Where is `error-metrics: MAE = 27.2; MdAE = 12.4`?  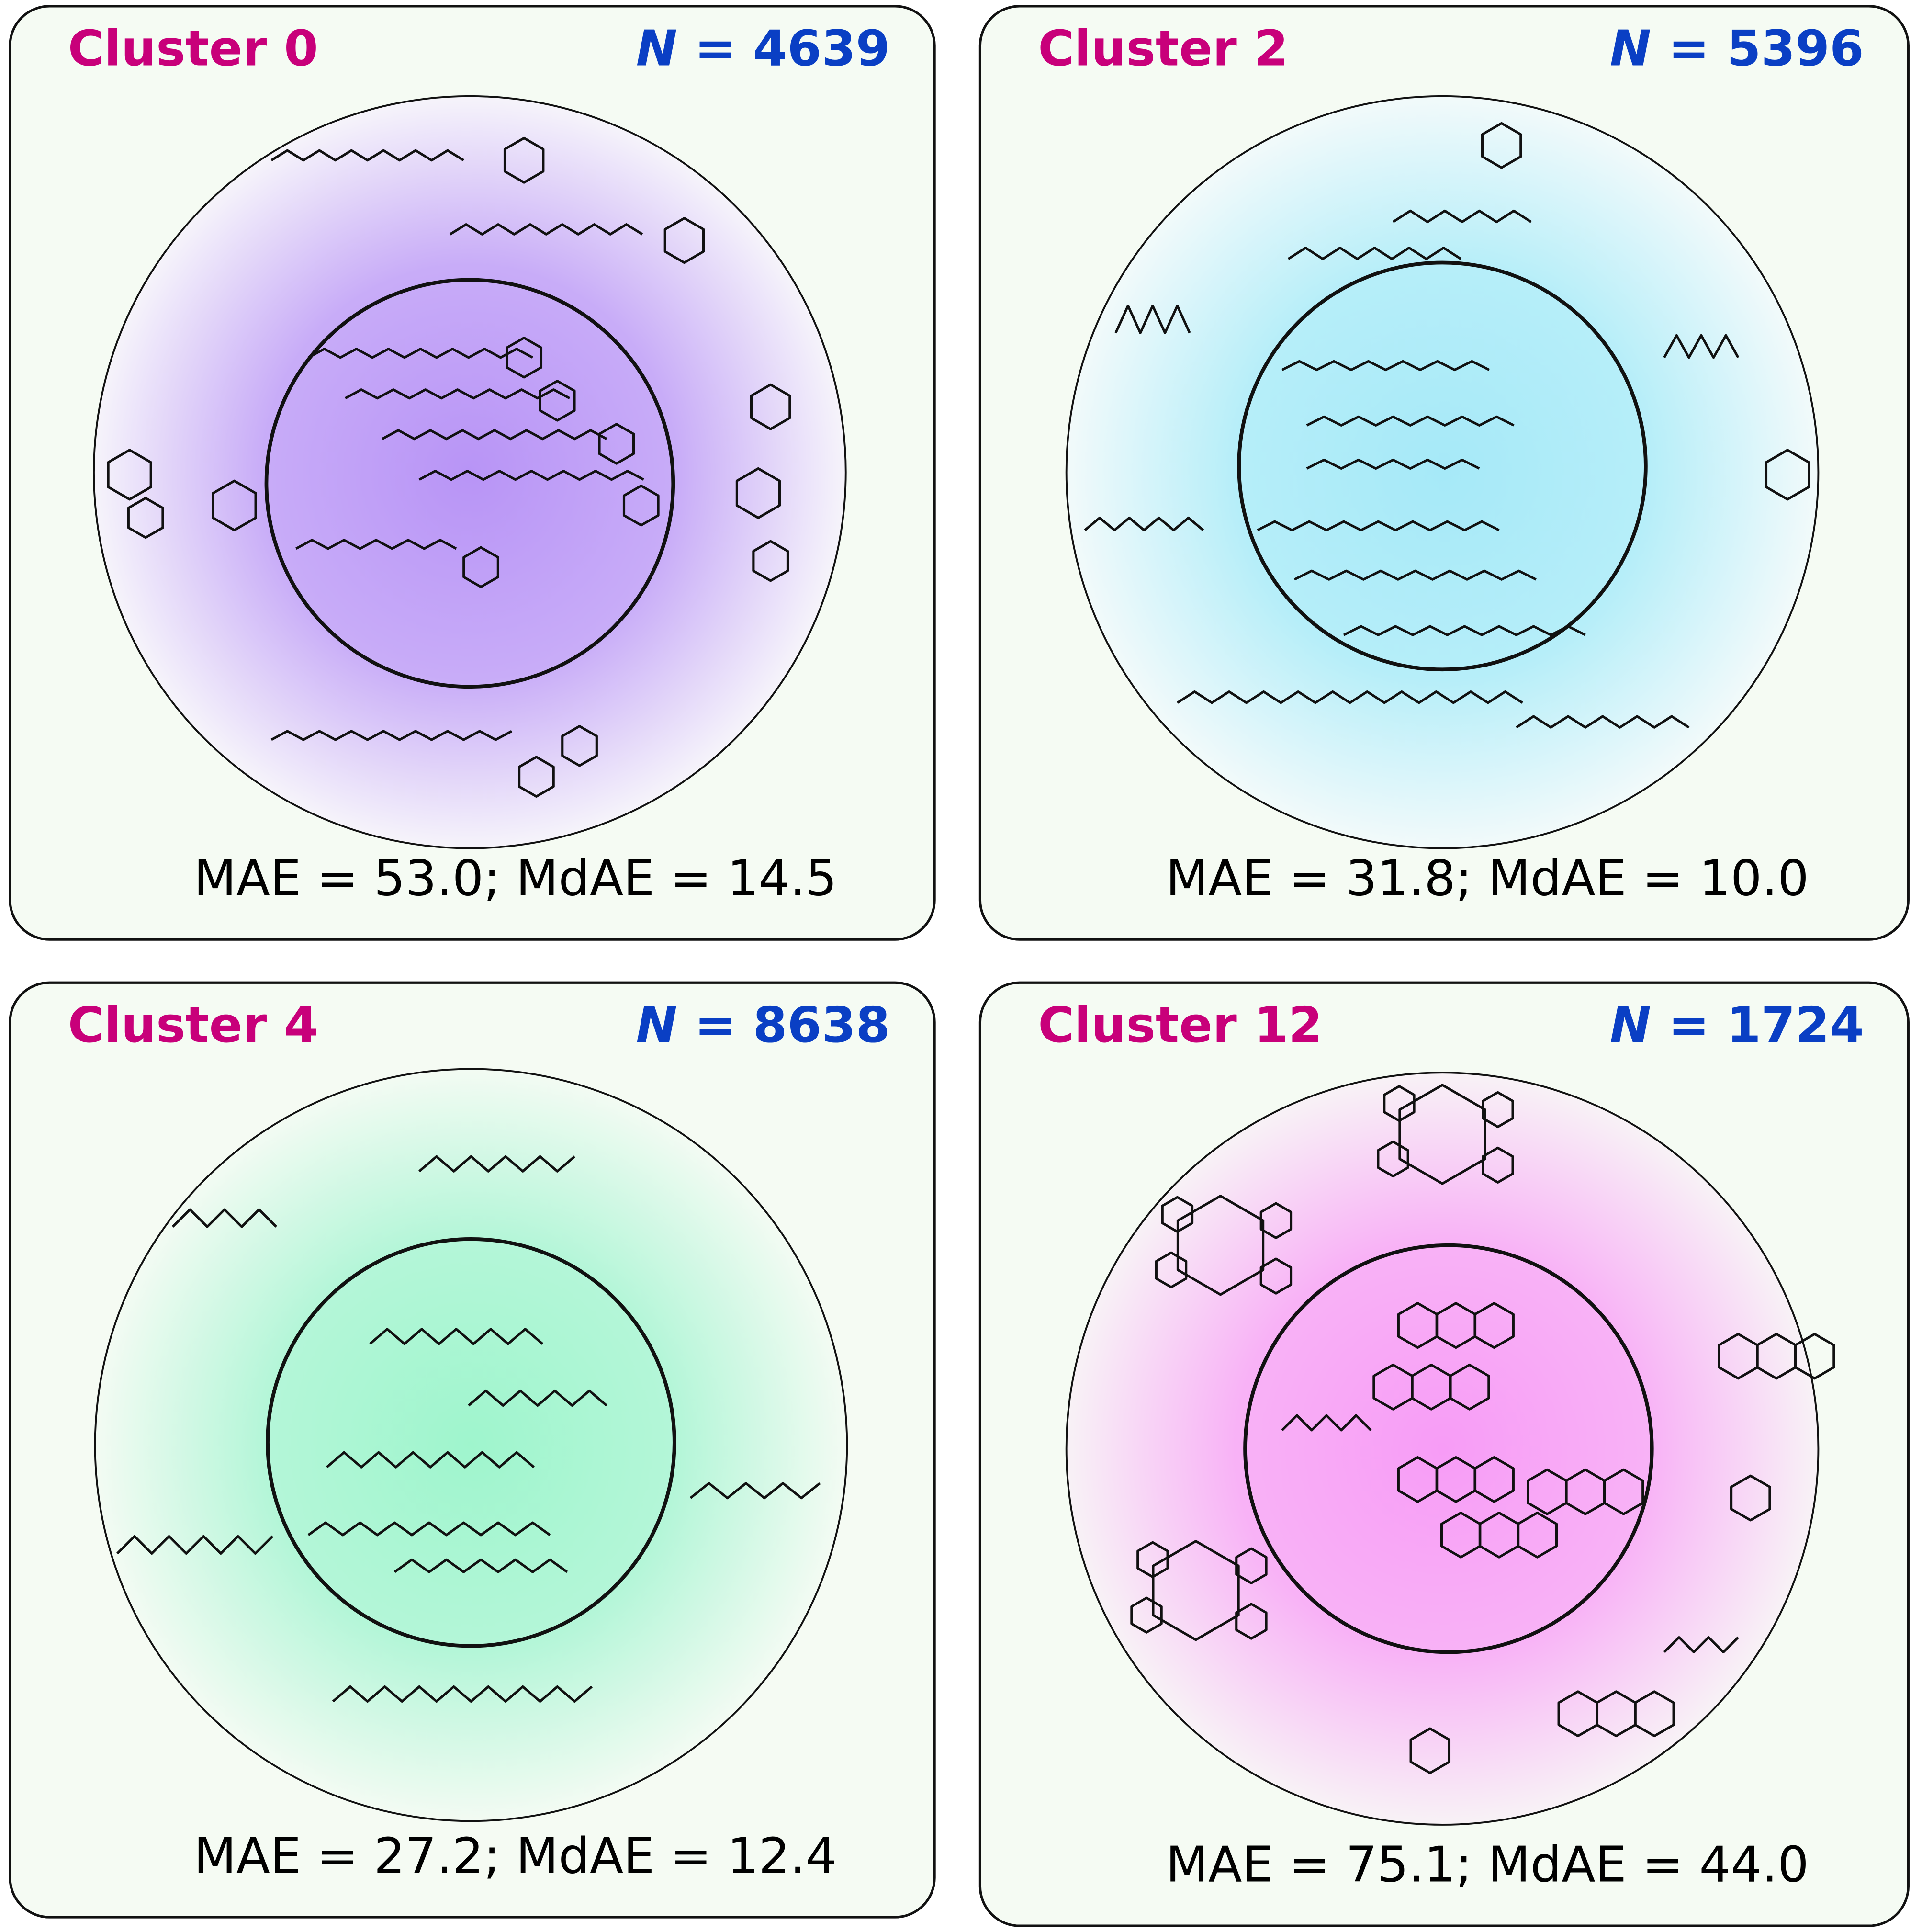
error-metrics: MAE = 27.2; MdAE = 12.4 is located at coordinates (515, 1856).